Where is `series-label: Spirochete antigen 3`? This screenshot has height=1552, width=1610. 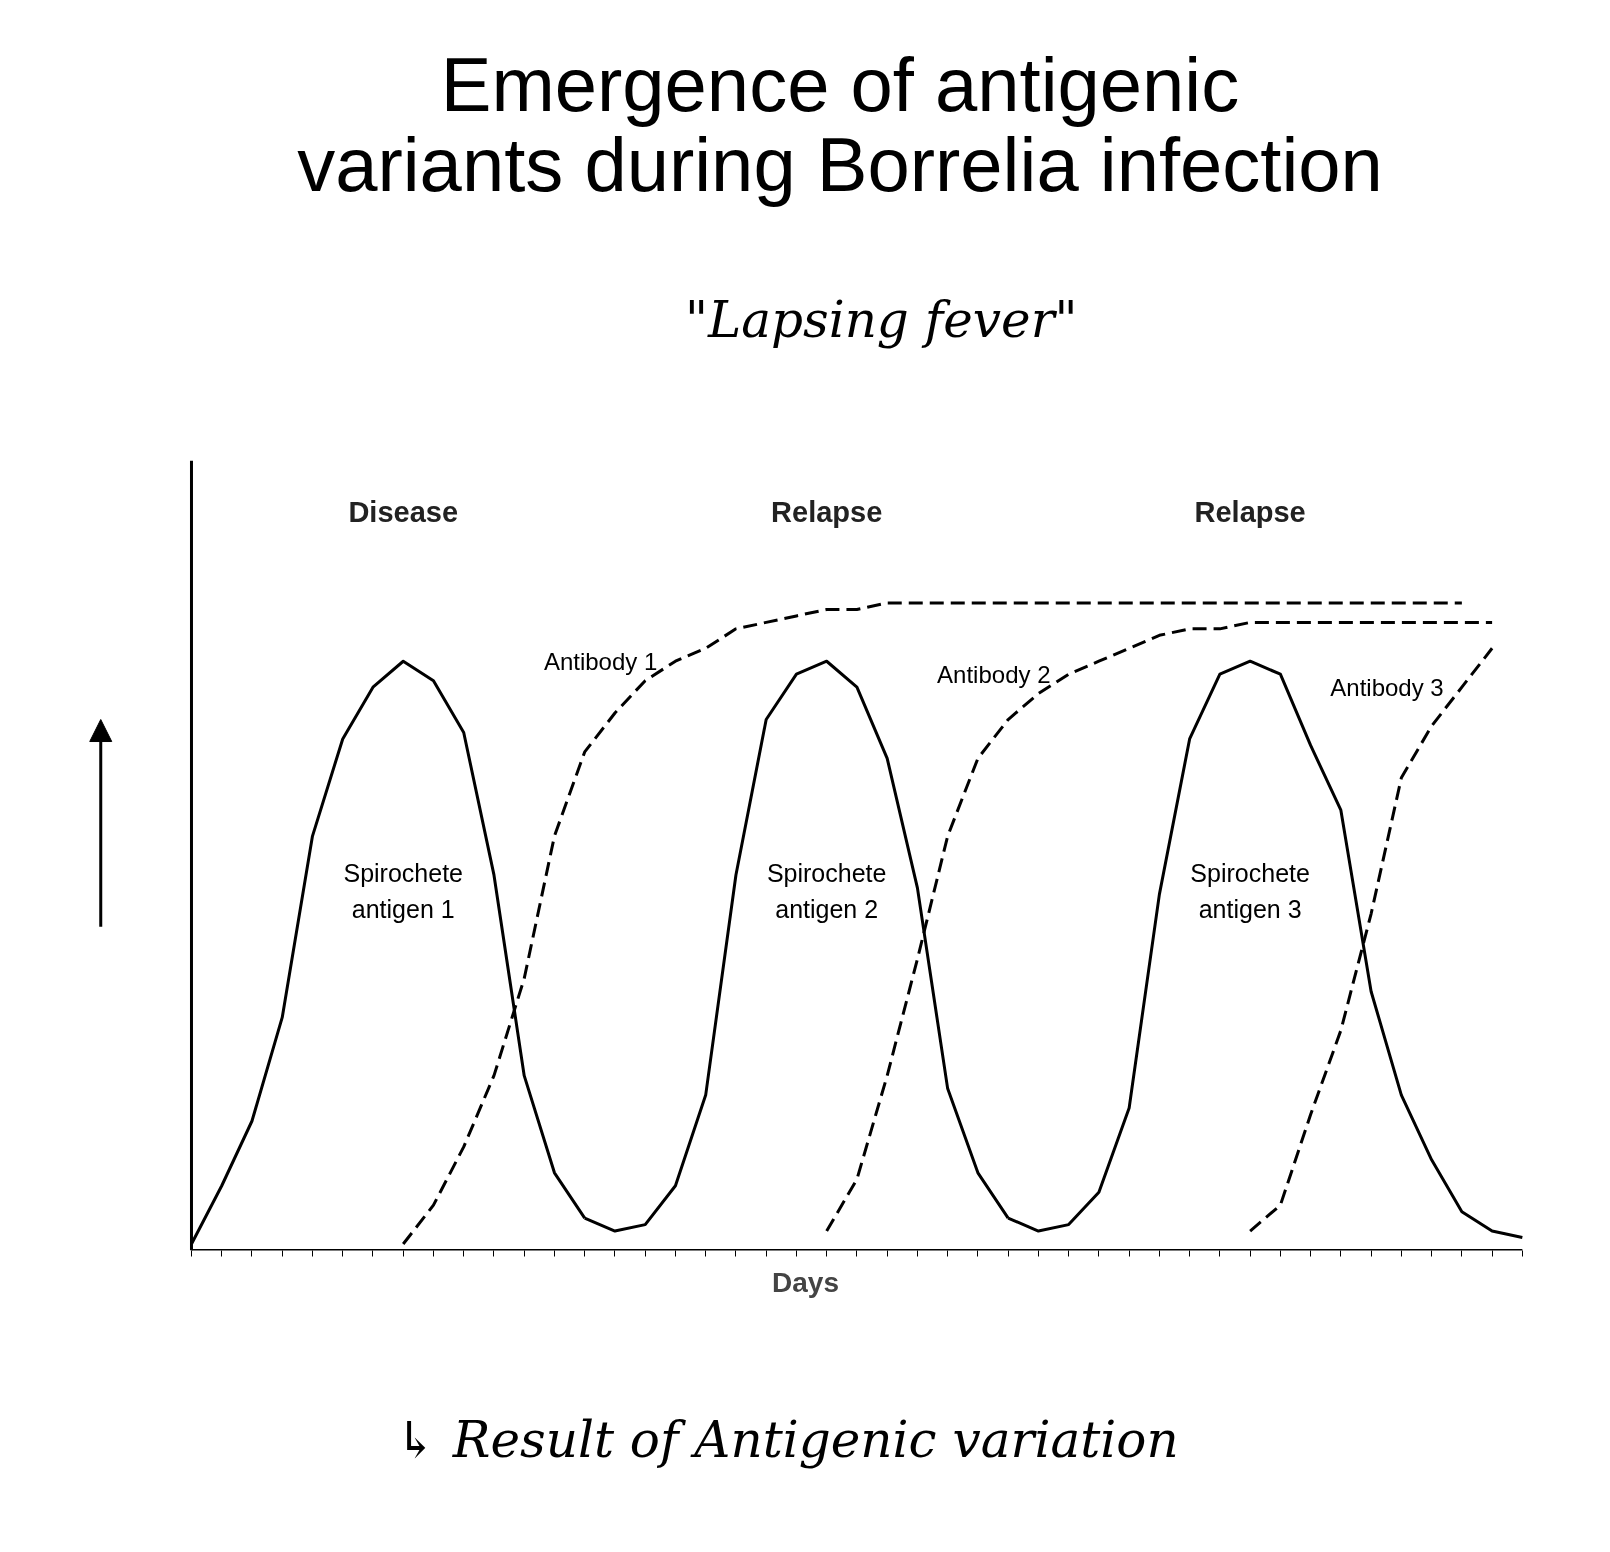 series-label: Spirochete antigen 3 is located at coordinates (1250, 891).